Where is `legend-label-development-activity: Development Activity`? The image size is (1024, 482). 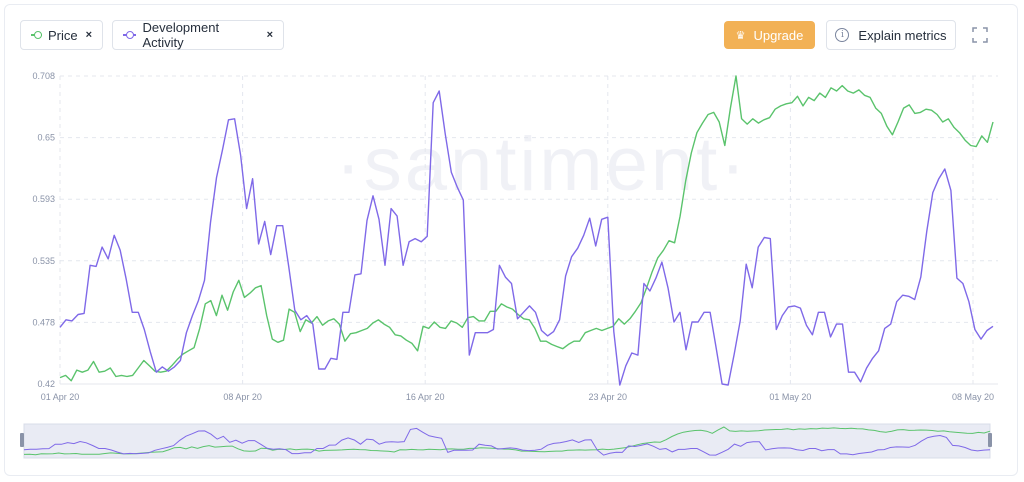
legend-label-development-activity: Development Activity is located at coordinates (181, 35).